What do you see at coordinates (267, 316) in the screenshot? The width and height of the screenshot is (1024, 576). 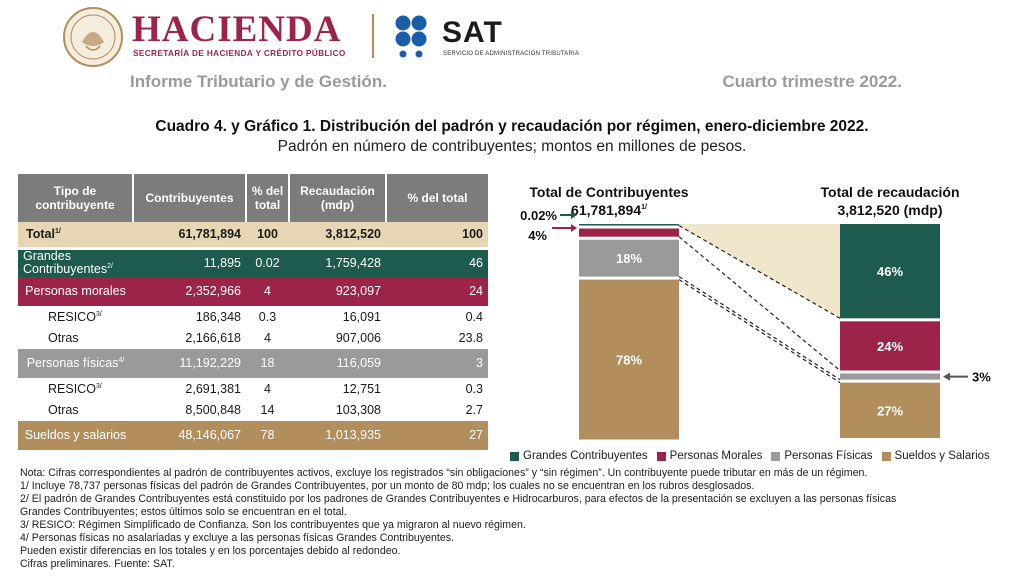 I see `row-pct-contribuyentes: 0.3` at bounding box center [267, 316].